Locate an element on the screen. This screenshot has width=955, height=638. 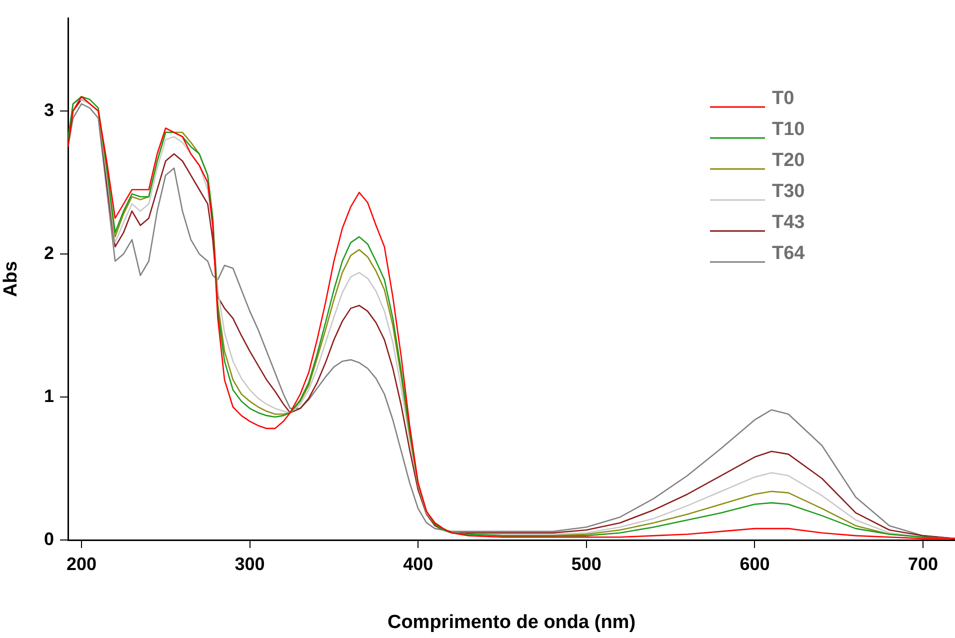
y-tick-label: 2 is located at coordinates (49, 252).